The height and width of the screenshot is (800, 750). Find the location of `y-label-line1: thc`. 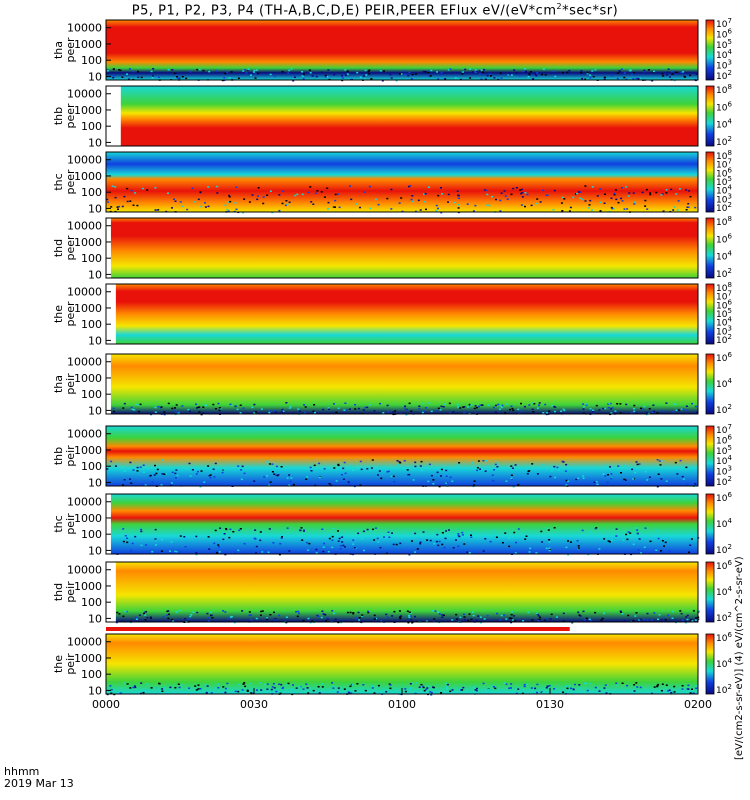

y-label-line1: thc is located at coordinates (58, 181).